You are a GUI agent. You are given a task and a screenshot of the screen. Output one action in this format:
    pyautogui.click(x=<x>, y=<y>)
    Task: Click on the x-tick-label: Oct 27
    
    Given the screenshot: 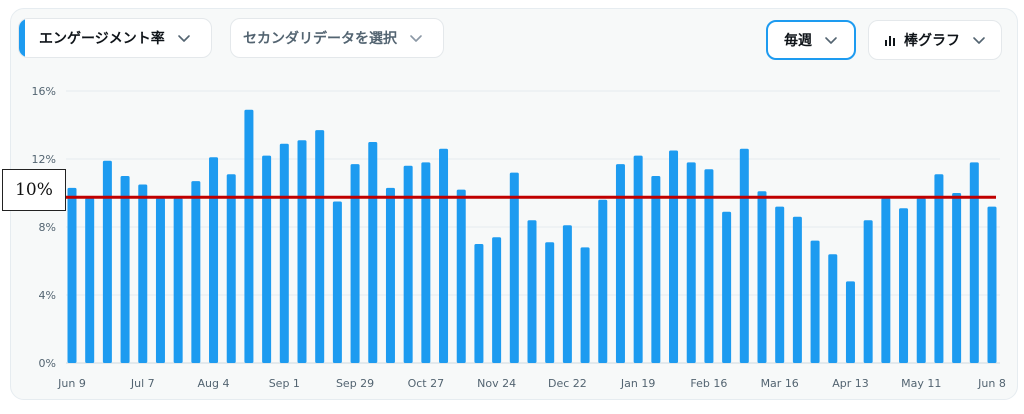 What is the action you would take?
    pyautogui.click(x=426, y=383)
    